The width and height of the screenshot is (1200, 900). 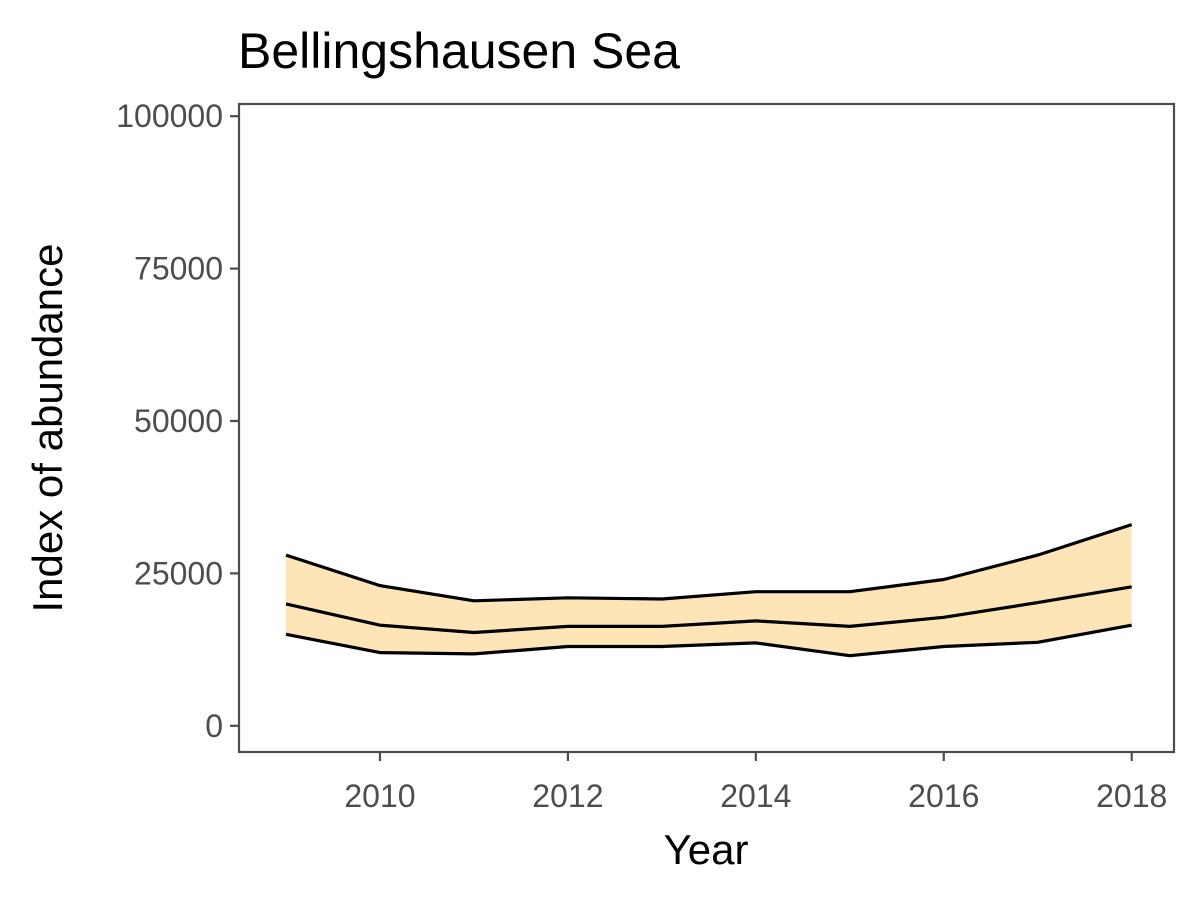 I want to click on confidence-band, so click(x=709, y=590).